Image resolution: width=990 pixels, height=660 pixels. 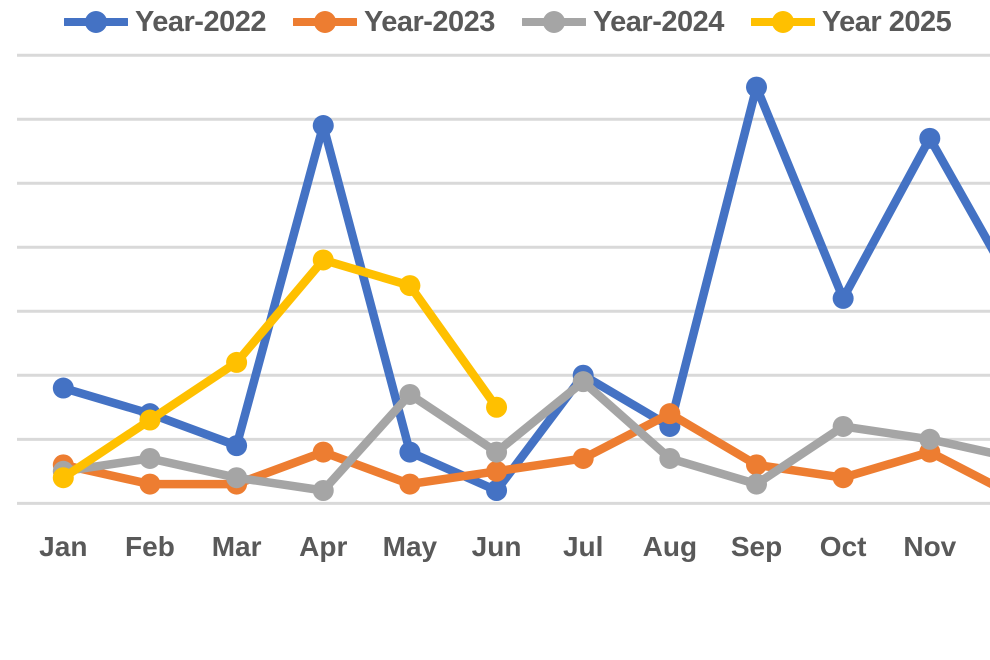 I want to click on legend-key-icon-year-2022, so click(x=96, y=22).